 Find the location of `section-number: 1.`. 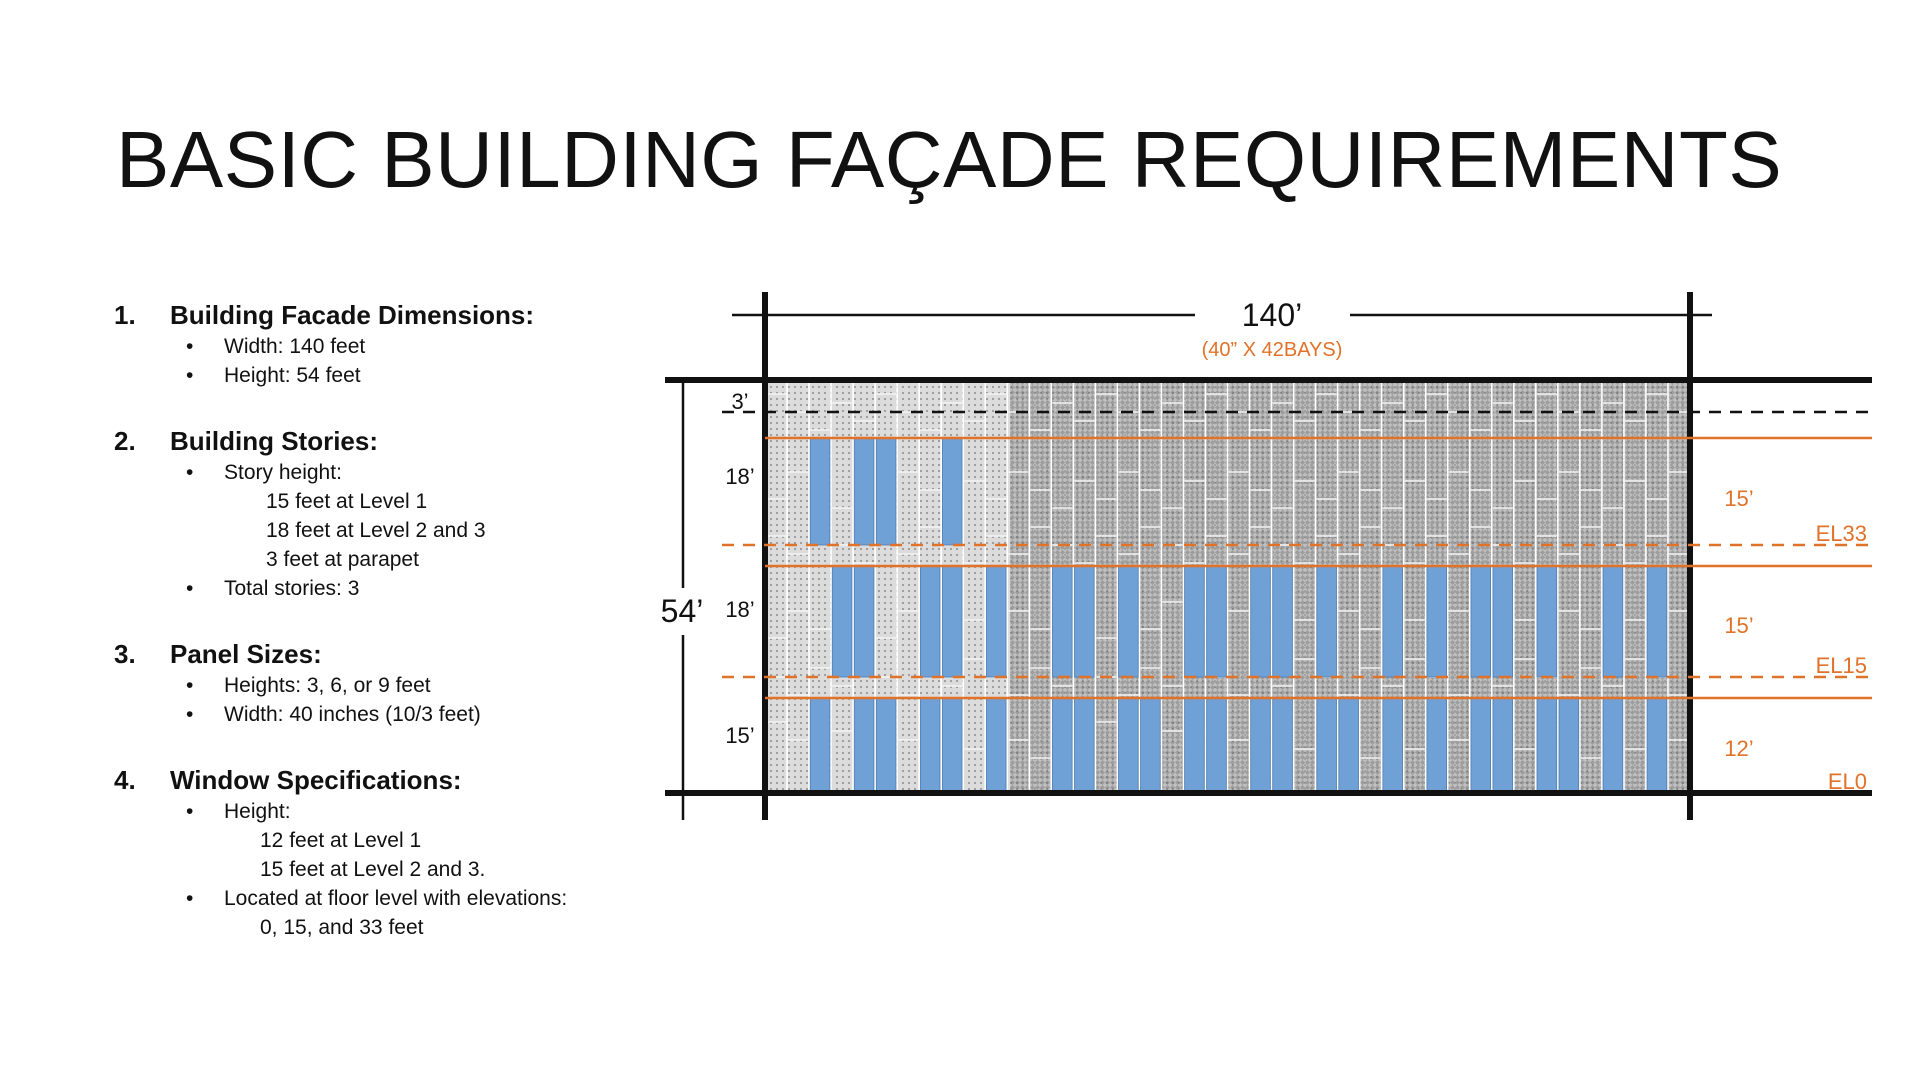

section-number: 1. is located at coordinates (125, 315).